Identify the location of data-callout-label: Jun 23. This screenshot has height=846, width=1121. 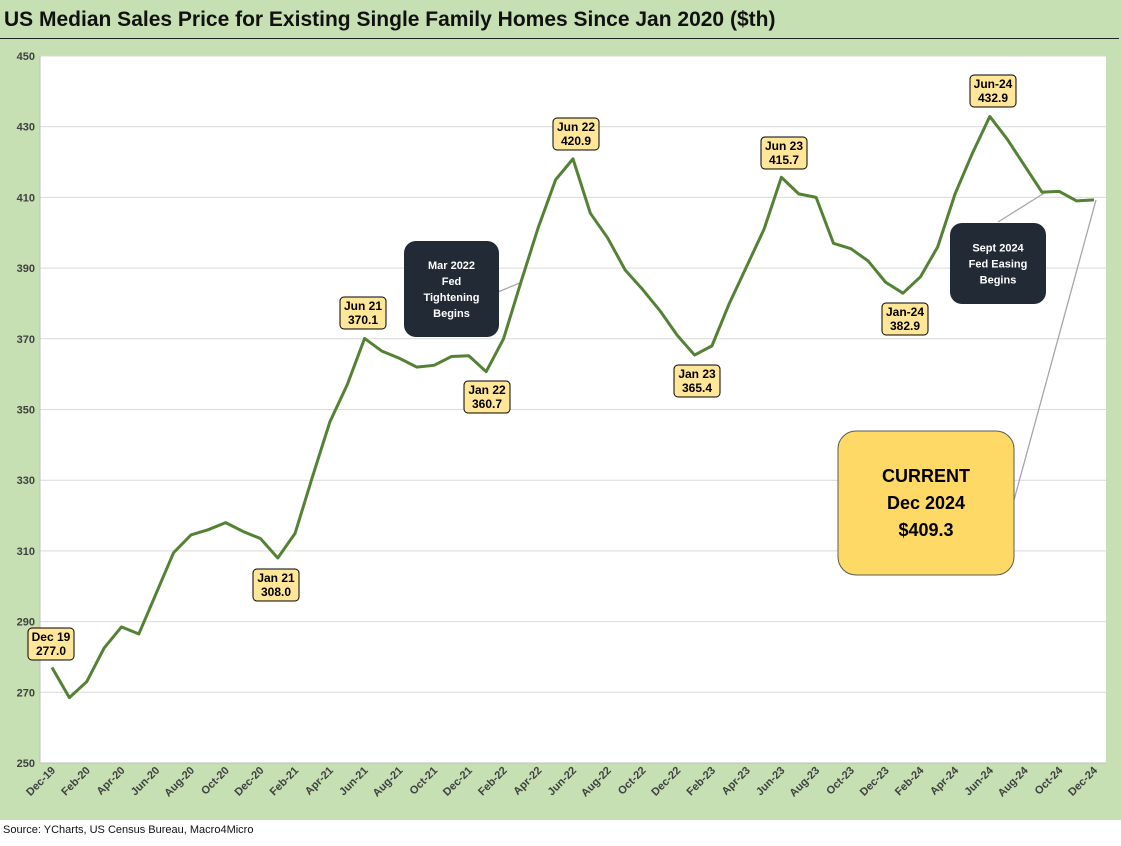
(784, 146).